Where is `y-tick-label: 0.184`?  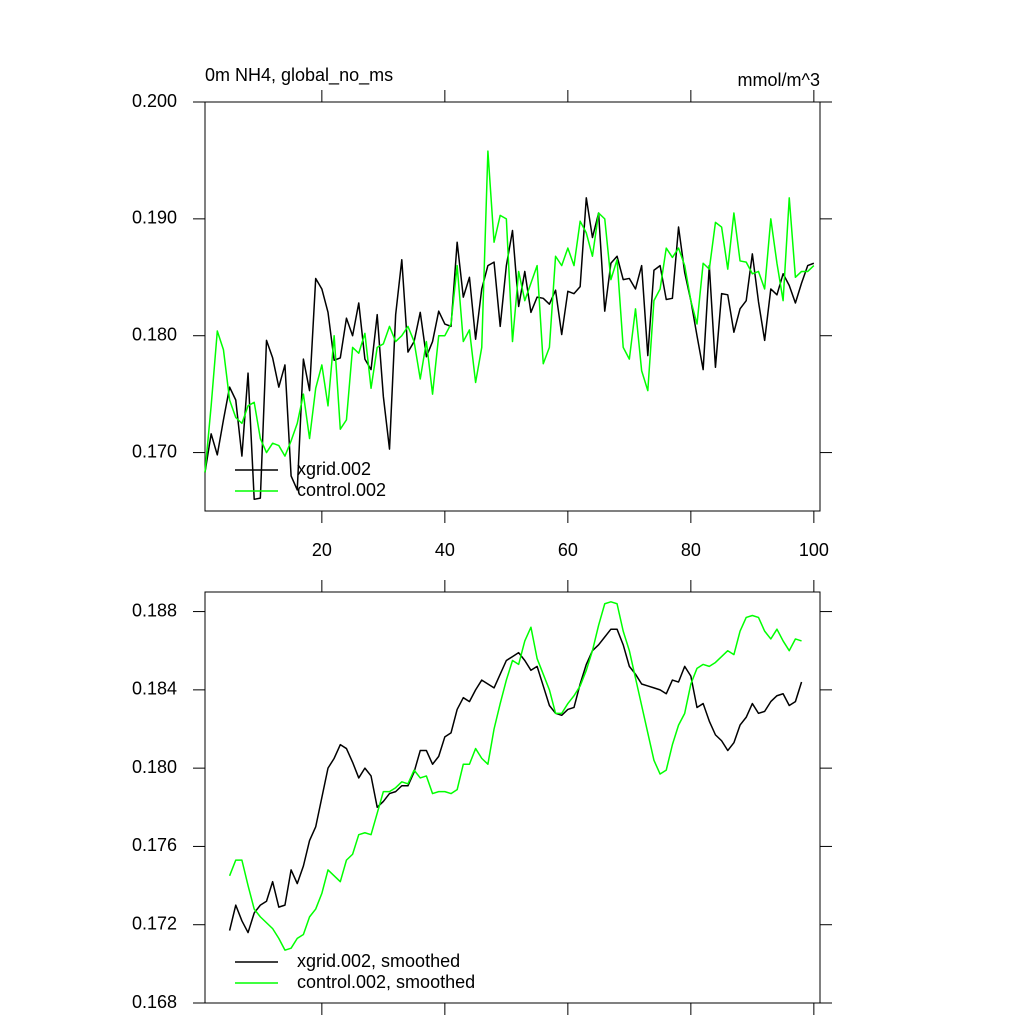
y-tick-label: 0.184 is located at coordinates (154, 689).